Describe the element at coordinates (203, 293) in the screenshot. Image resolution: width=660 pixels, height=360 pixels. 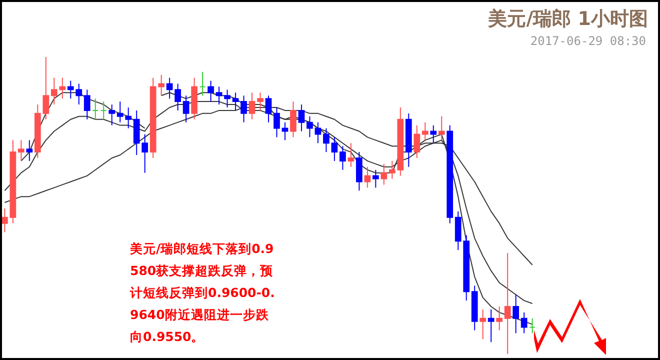
I see `annotation: 美元/瑞郎短线下落到0.9580获支撑超跌反弹，预计短线反弹到0.9600-0.9640附近遇阻进一步跌向0.9550。` at that location.